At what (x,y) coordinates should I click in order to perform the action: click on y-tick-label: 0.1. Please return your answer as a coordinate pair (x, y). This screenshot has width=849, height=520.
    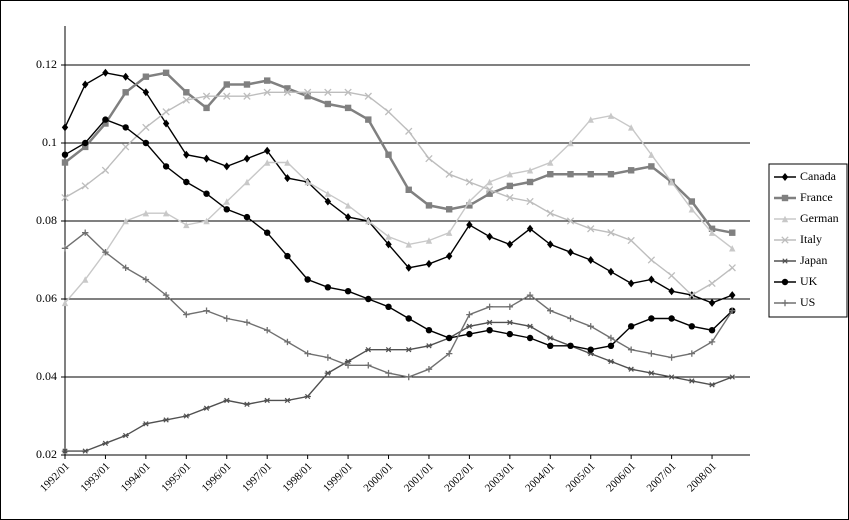
    Looking at the image, I should click on (49, 142).